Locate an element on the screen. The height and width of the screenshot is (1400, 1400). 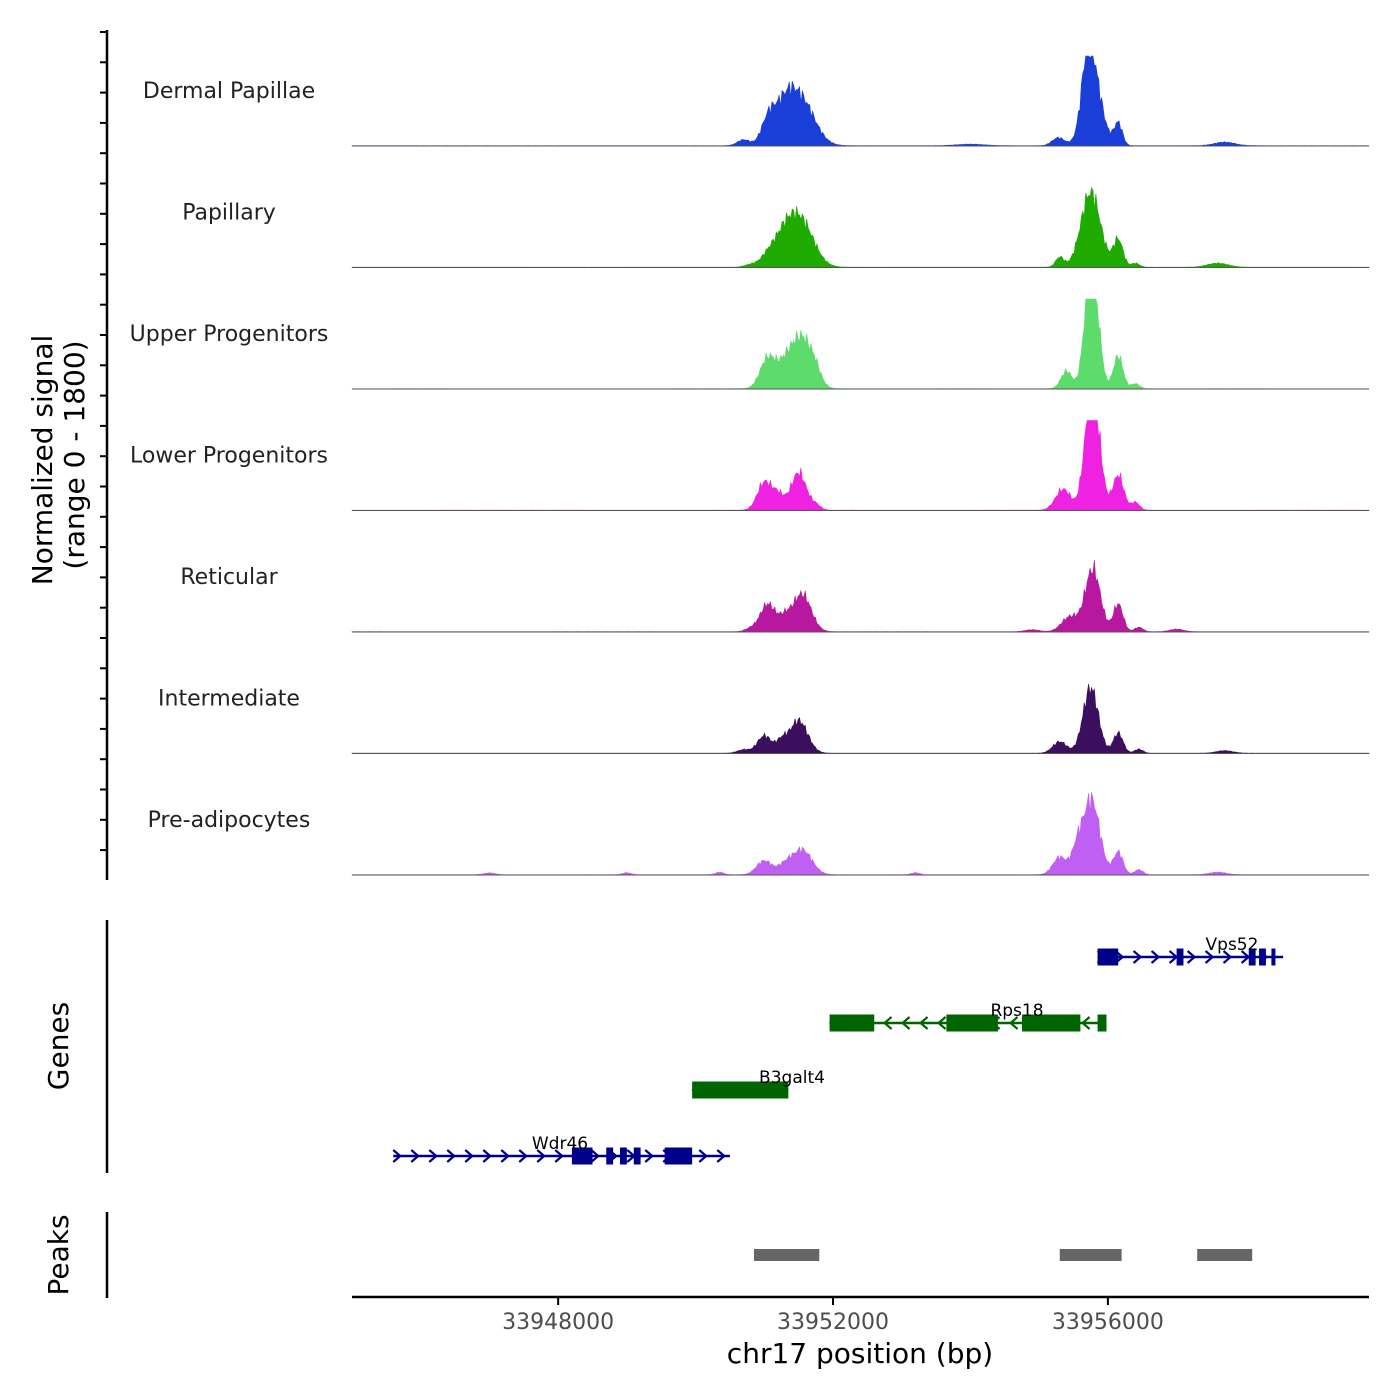
gene-vps52: Vps52 is located at coordinates (1190, 950).